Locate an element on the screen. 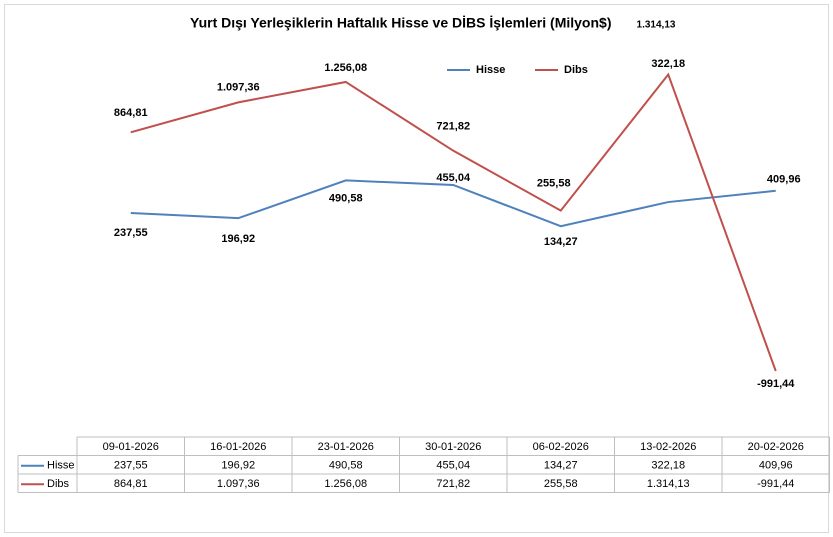  table-cell: 322,18 is located at coordinates (668, 466).